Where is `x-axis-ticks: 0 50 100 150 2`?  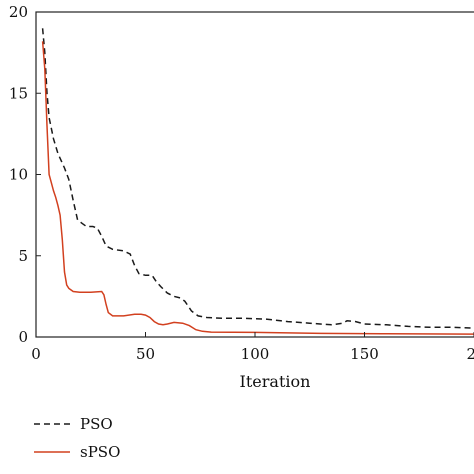
x-axis-ticks: 0 50 100 150 2 is located at coordinates (252, 347).